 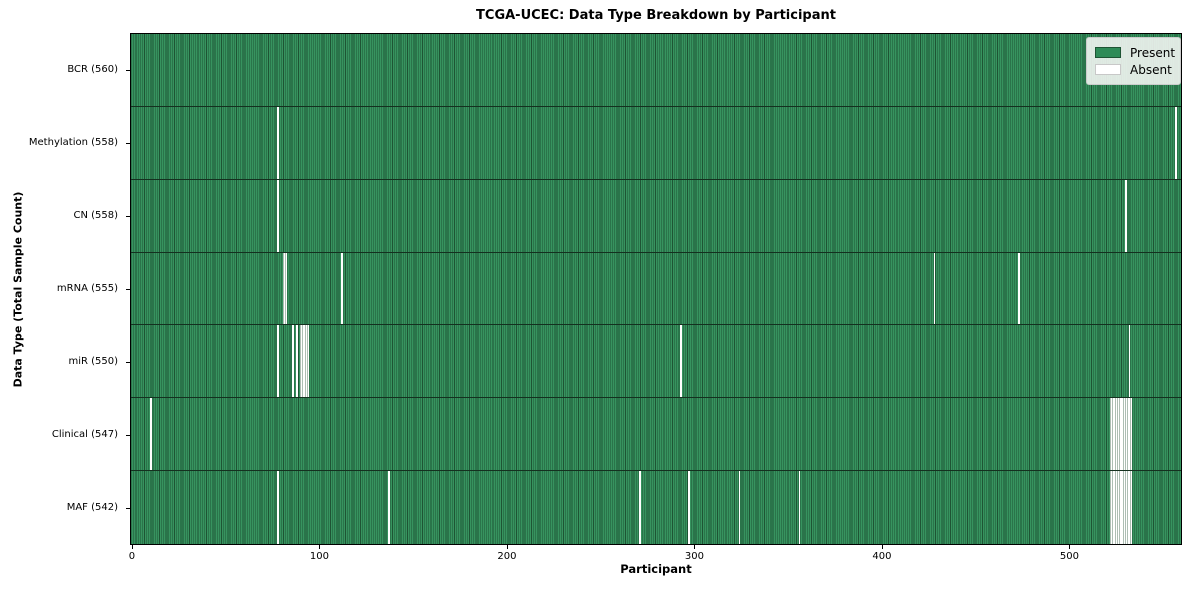 I want to click on heatmap-row-mrna, so click(x=656, y=289).